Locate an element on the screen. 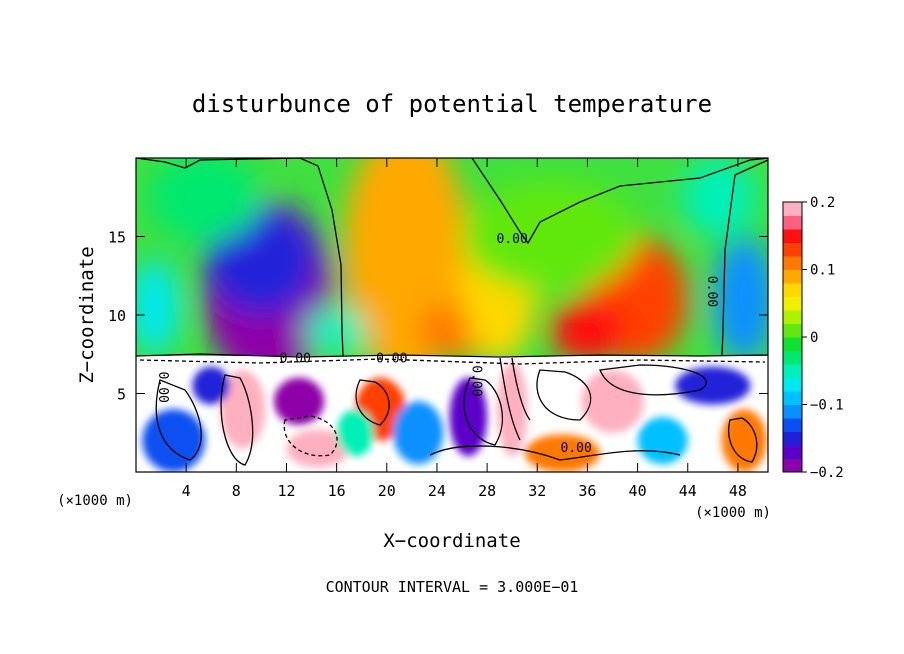 This screenshot has height=654, width=904. colorbar-tick-label: −0.1 is located at coordinates (827, 406).